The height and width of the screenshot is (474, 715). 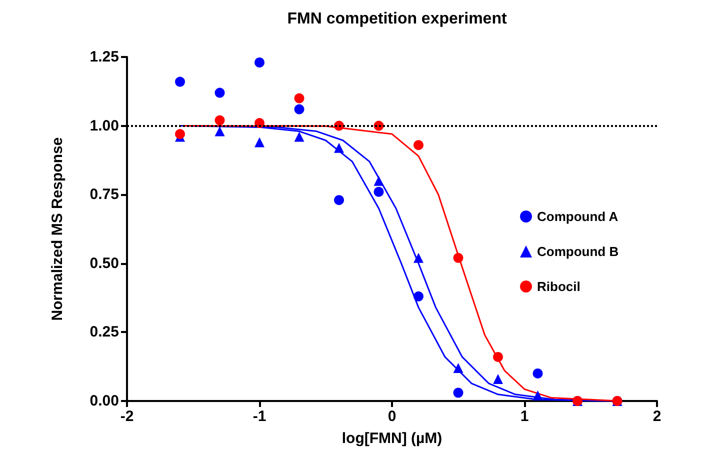 I want to click on y-axis-title: Normalized MS Response, so click(x=57, y=229).